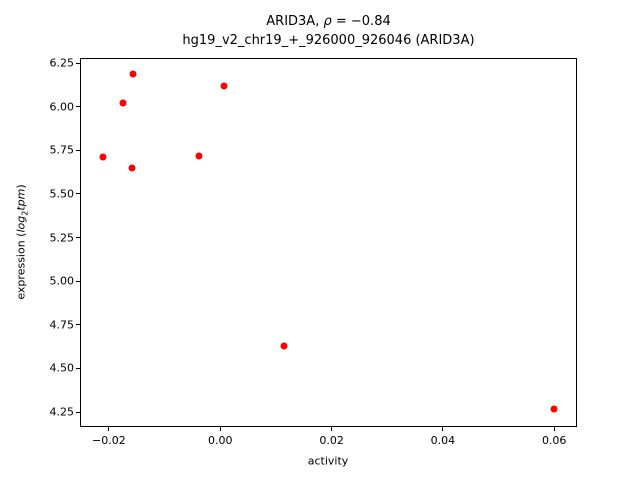  What do you see at coordinates (21, 186) in the screenshot?
I see `y-axis-label-close: )` at bounding box center [21, 186].